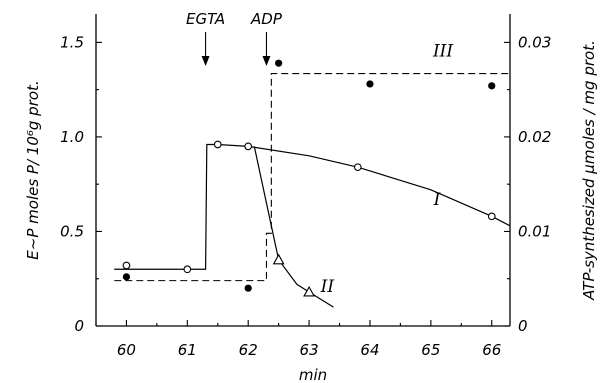 This screenshot has width=608, height=383. Describe the element at coordinates (437, 200) in the screenshot. I see `series-i-label: I` at that location.